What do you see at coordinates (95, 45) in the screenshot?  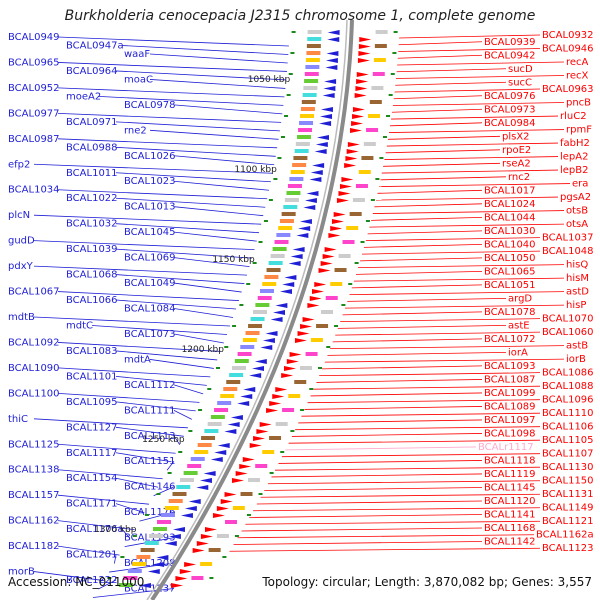 I see `left-label: BCAL0947a` at bounding box center [95, 45].